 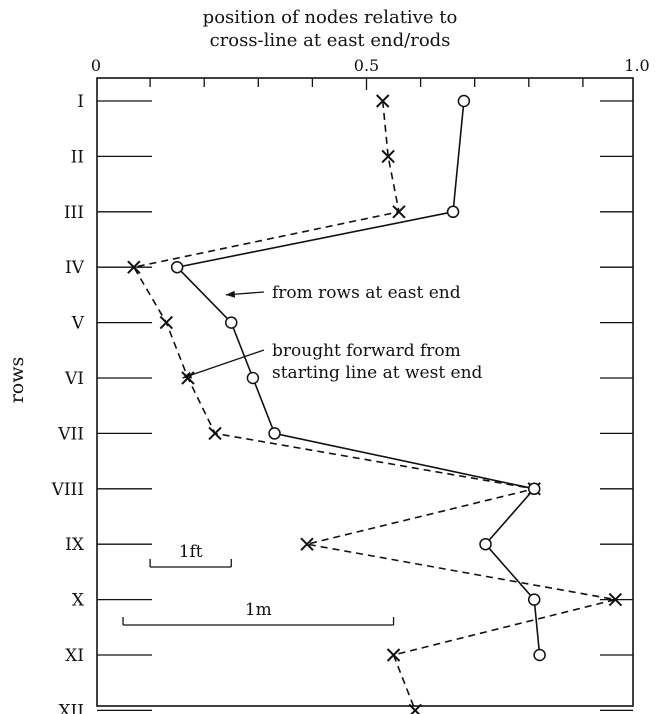 I want to click on x-tick-label: 1.0, so click(x=636, y=65).